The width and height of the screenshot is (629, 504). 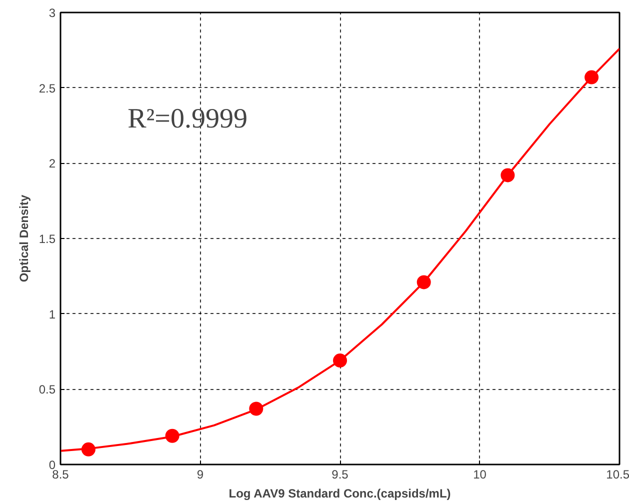 What do you see at coordinates (52, 163) in the screenshot?
I see `y-tick-label: 2` at bounding box center [52, 163].